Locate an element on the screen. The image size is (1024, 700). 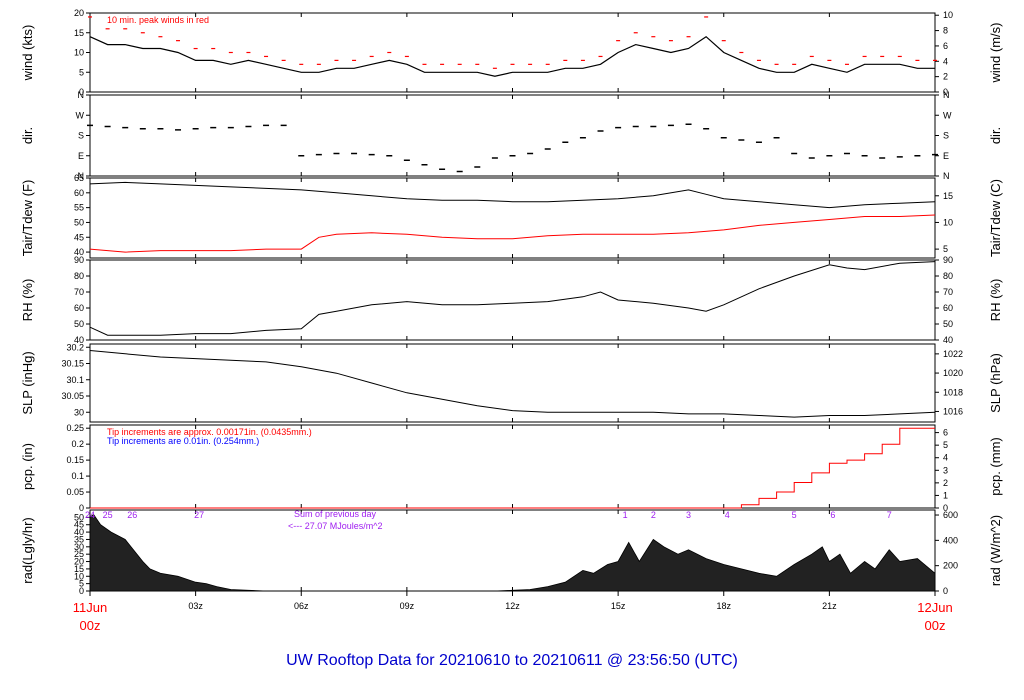
temp-ylabel: Tair/Tdew (F) is located at coordinates (27, 218).